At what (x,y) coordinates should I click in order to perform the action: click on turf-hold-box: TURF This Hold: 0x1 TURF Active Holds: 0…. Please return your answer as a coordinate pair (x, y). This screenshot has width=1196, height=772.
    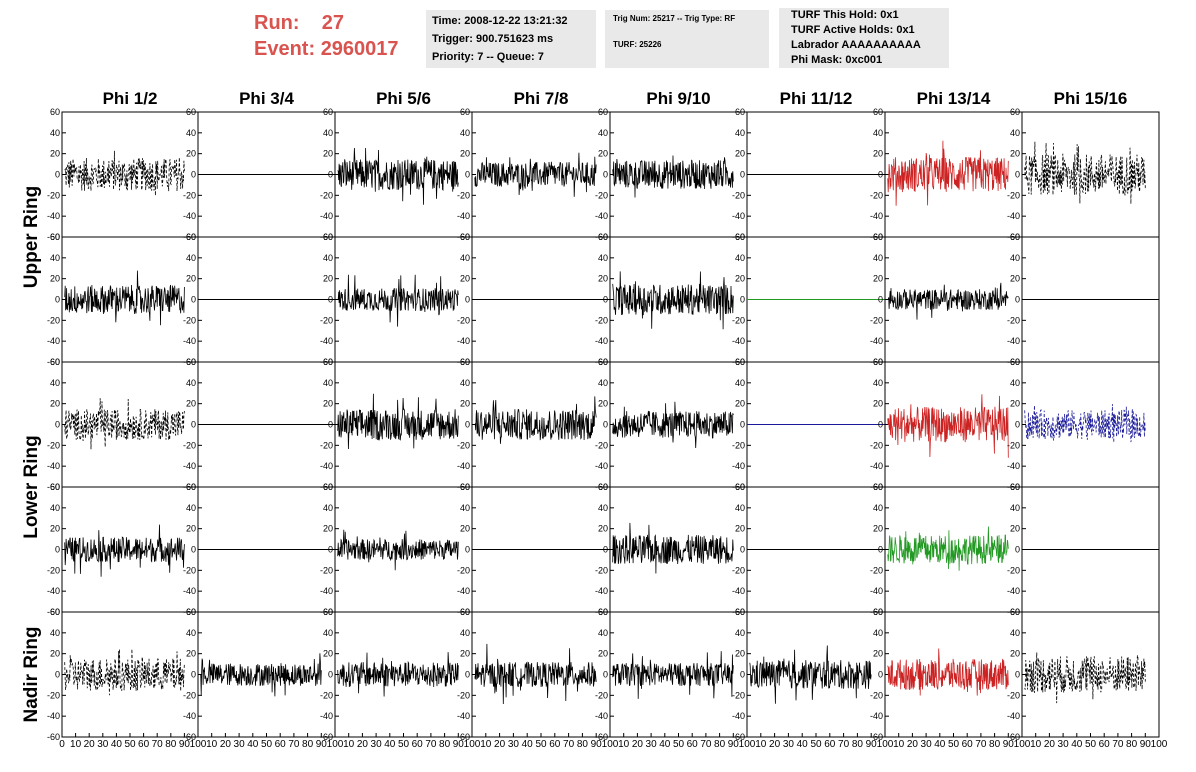
    Looking at the image, I should click on (864, 38).